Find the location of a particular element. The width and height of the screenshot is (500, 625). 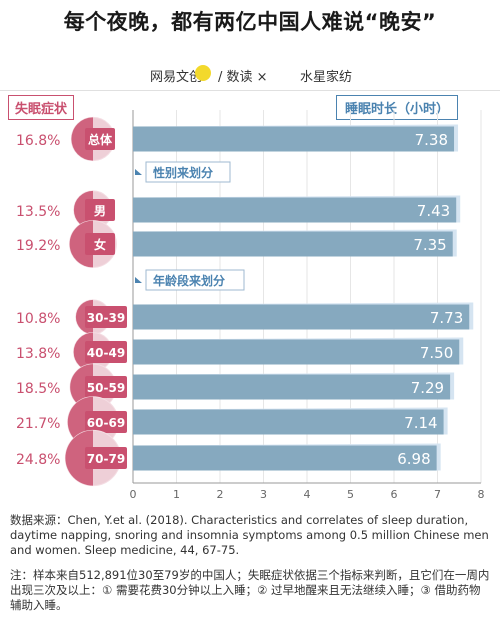

x-tick-label: 3 is located at coordinates (263, 494).